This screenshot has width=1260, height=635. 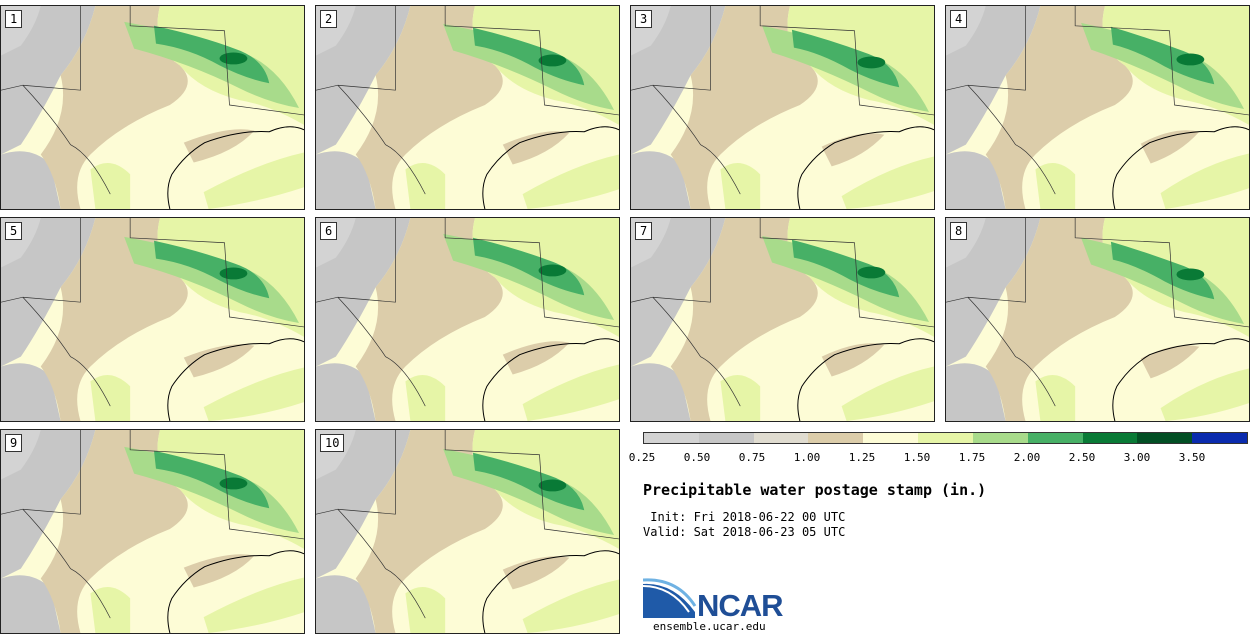 I want to click on map-panel-10: 10, so click(x=467, y=531).